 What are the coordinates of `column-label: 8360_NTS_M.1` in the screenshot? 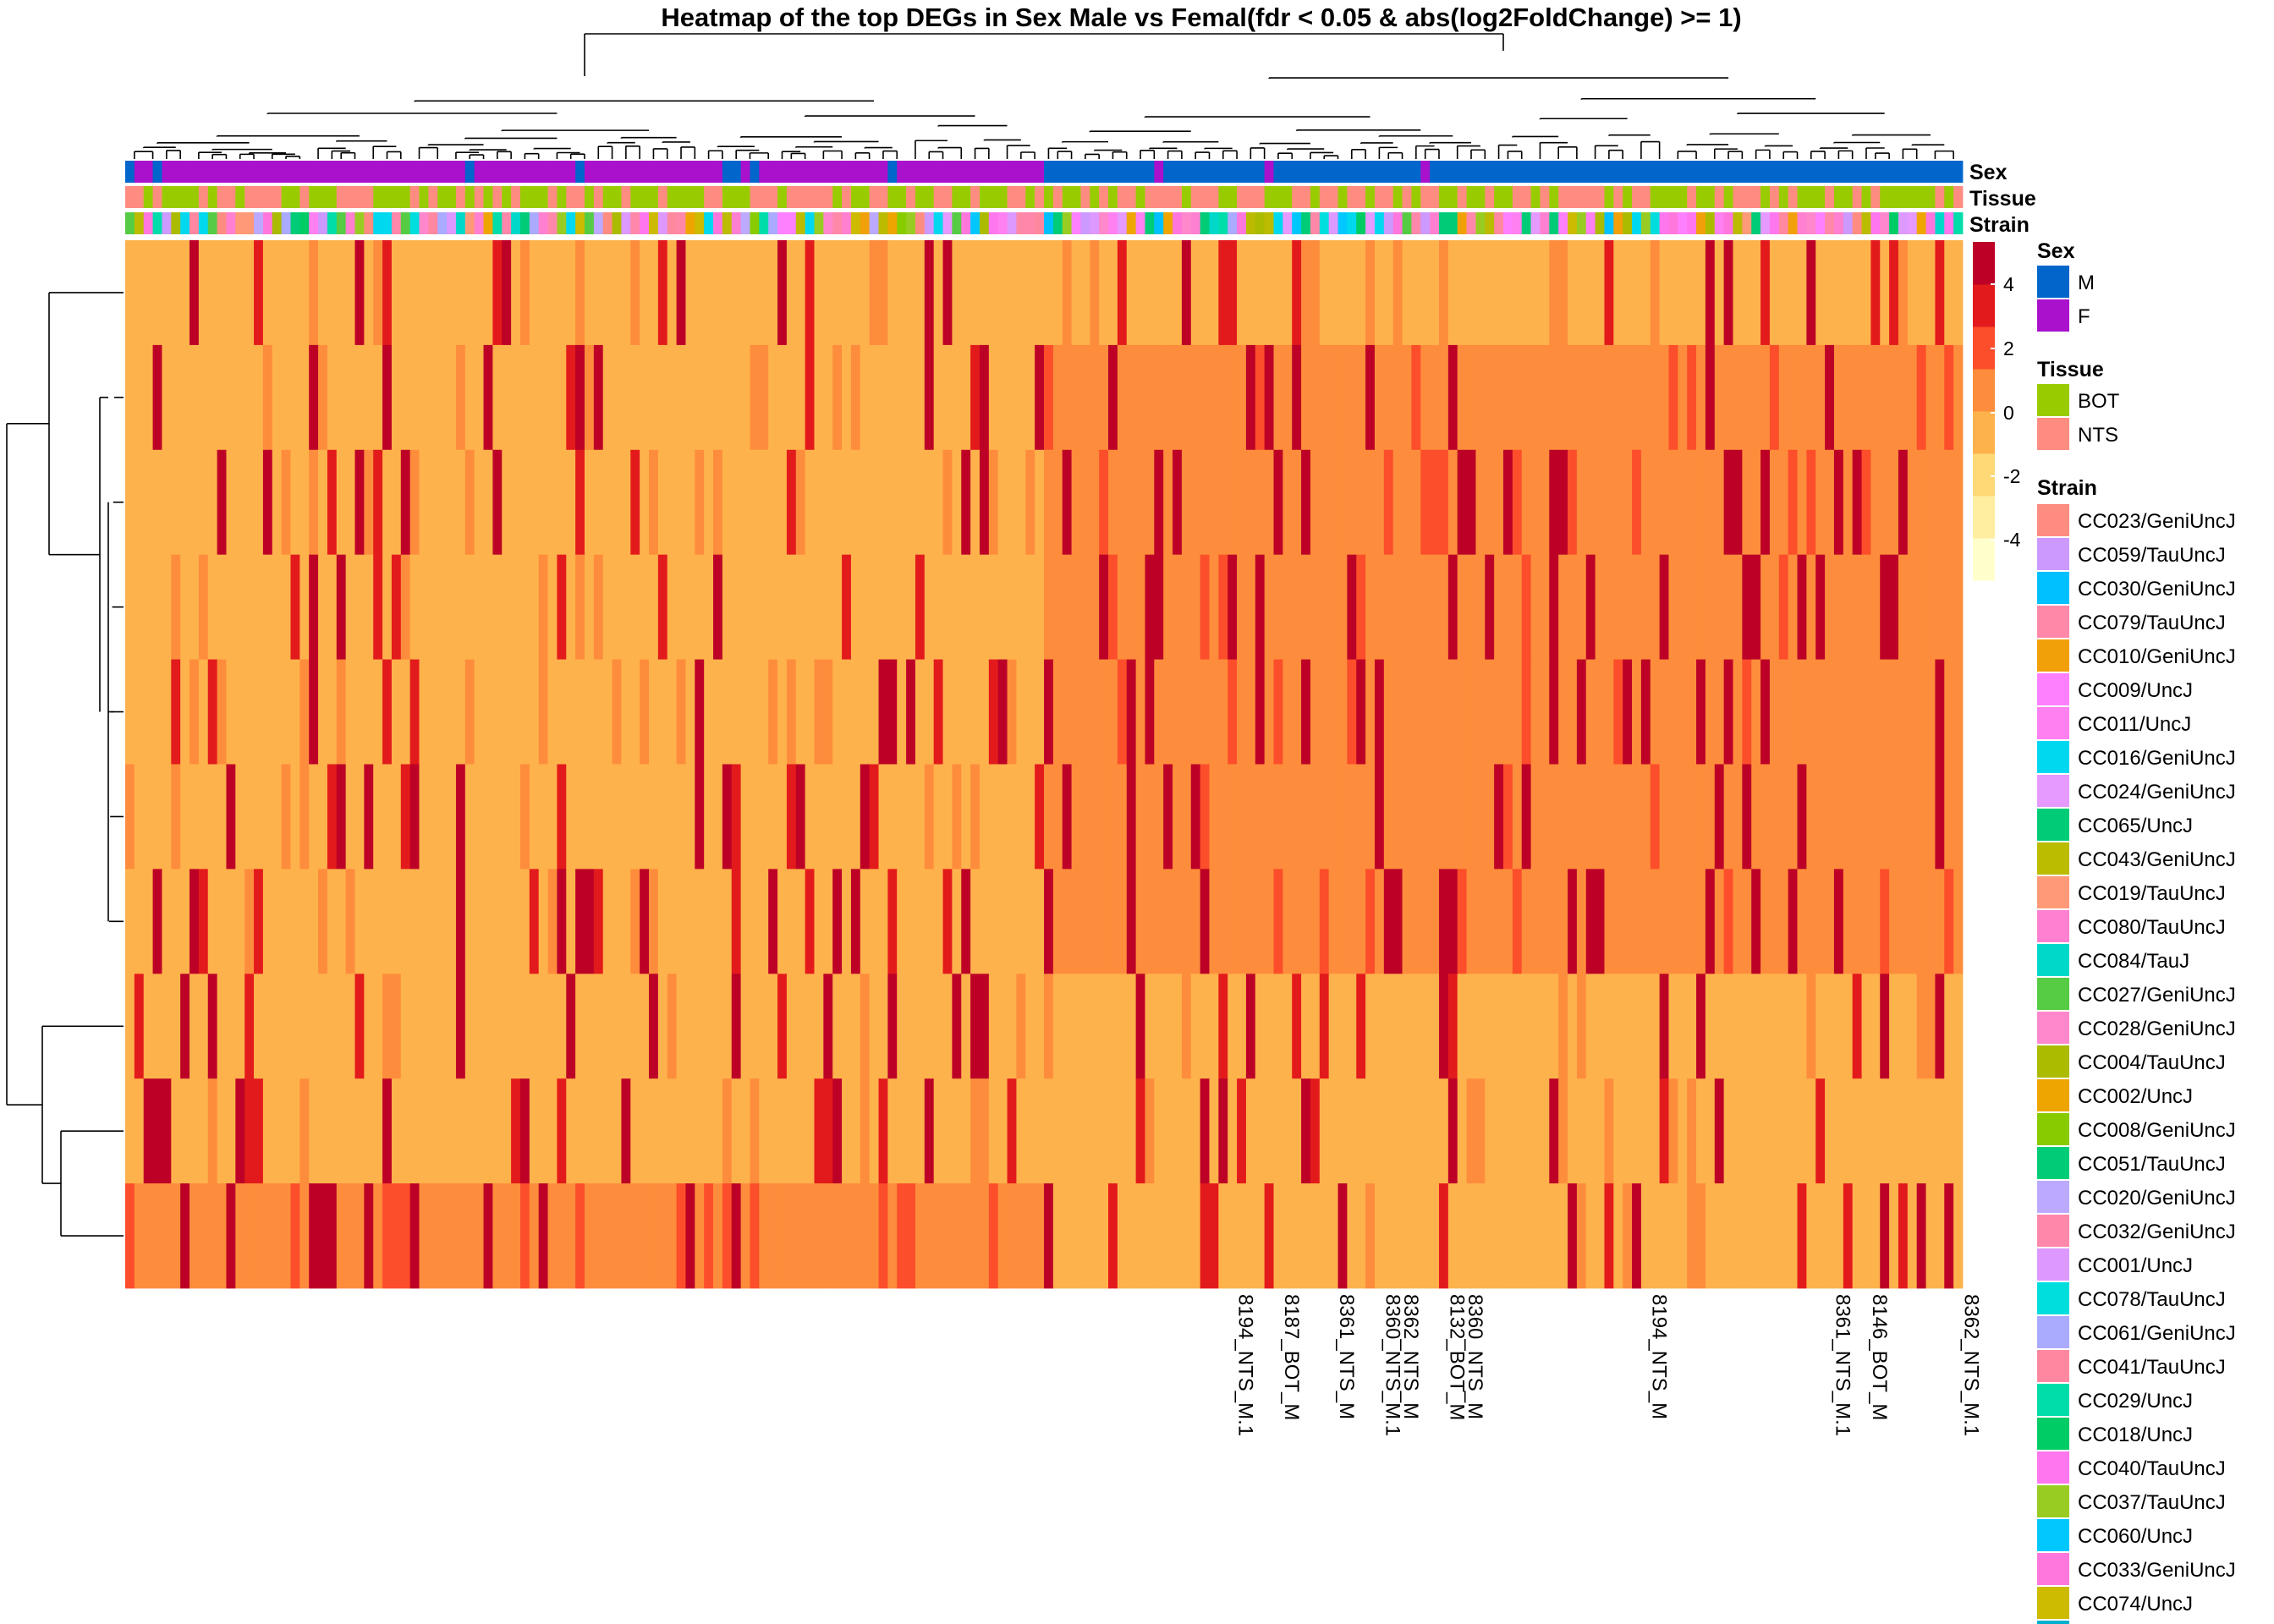 It's located at (1392, 1365).